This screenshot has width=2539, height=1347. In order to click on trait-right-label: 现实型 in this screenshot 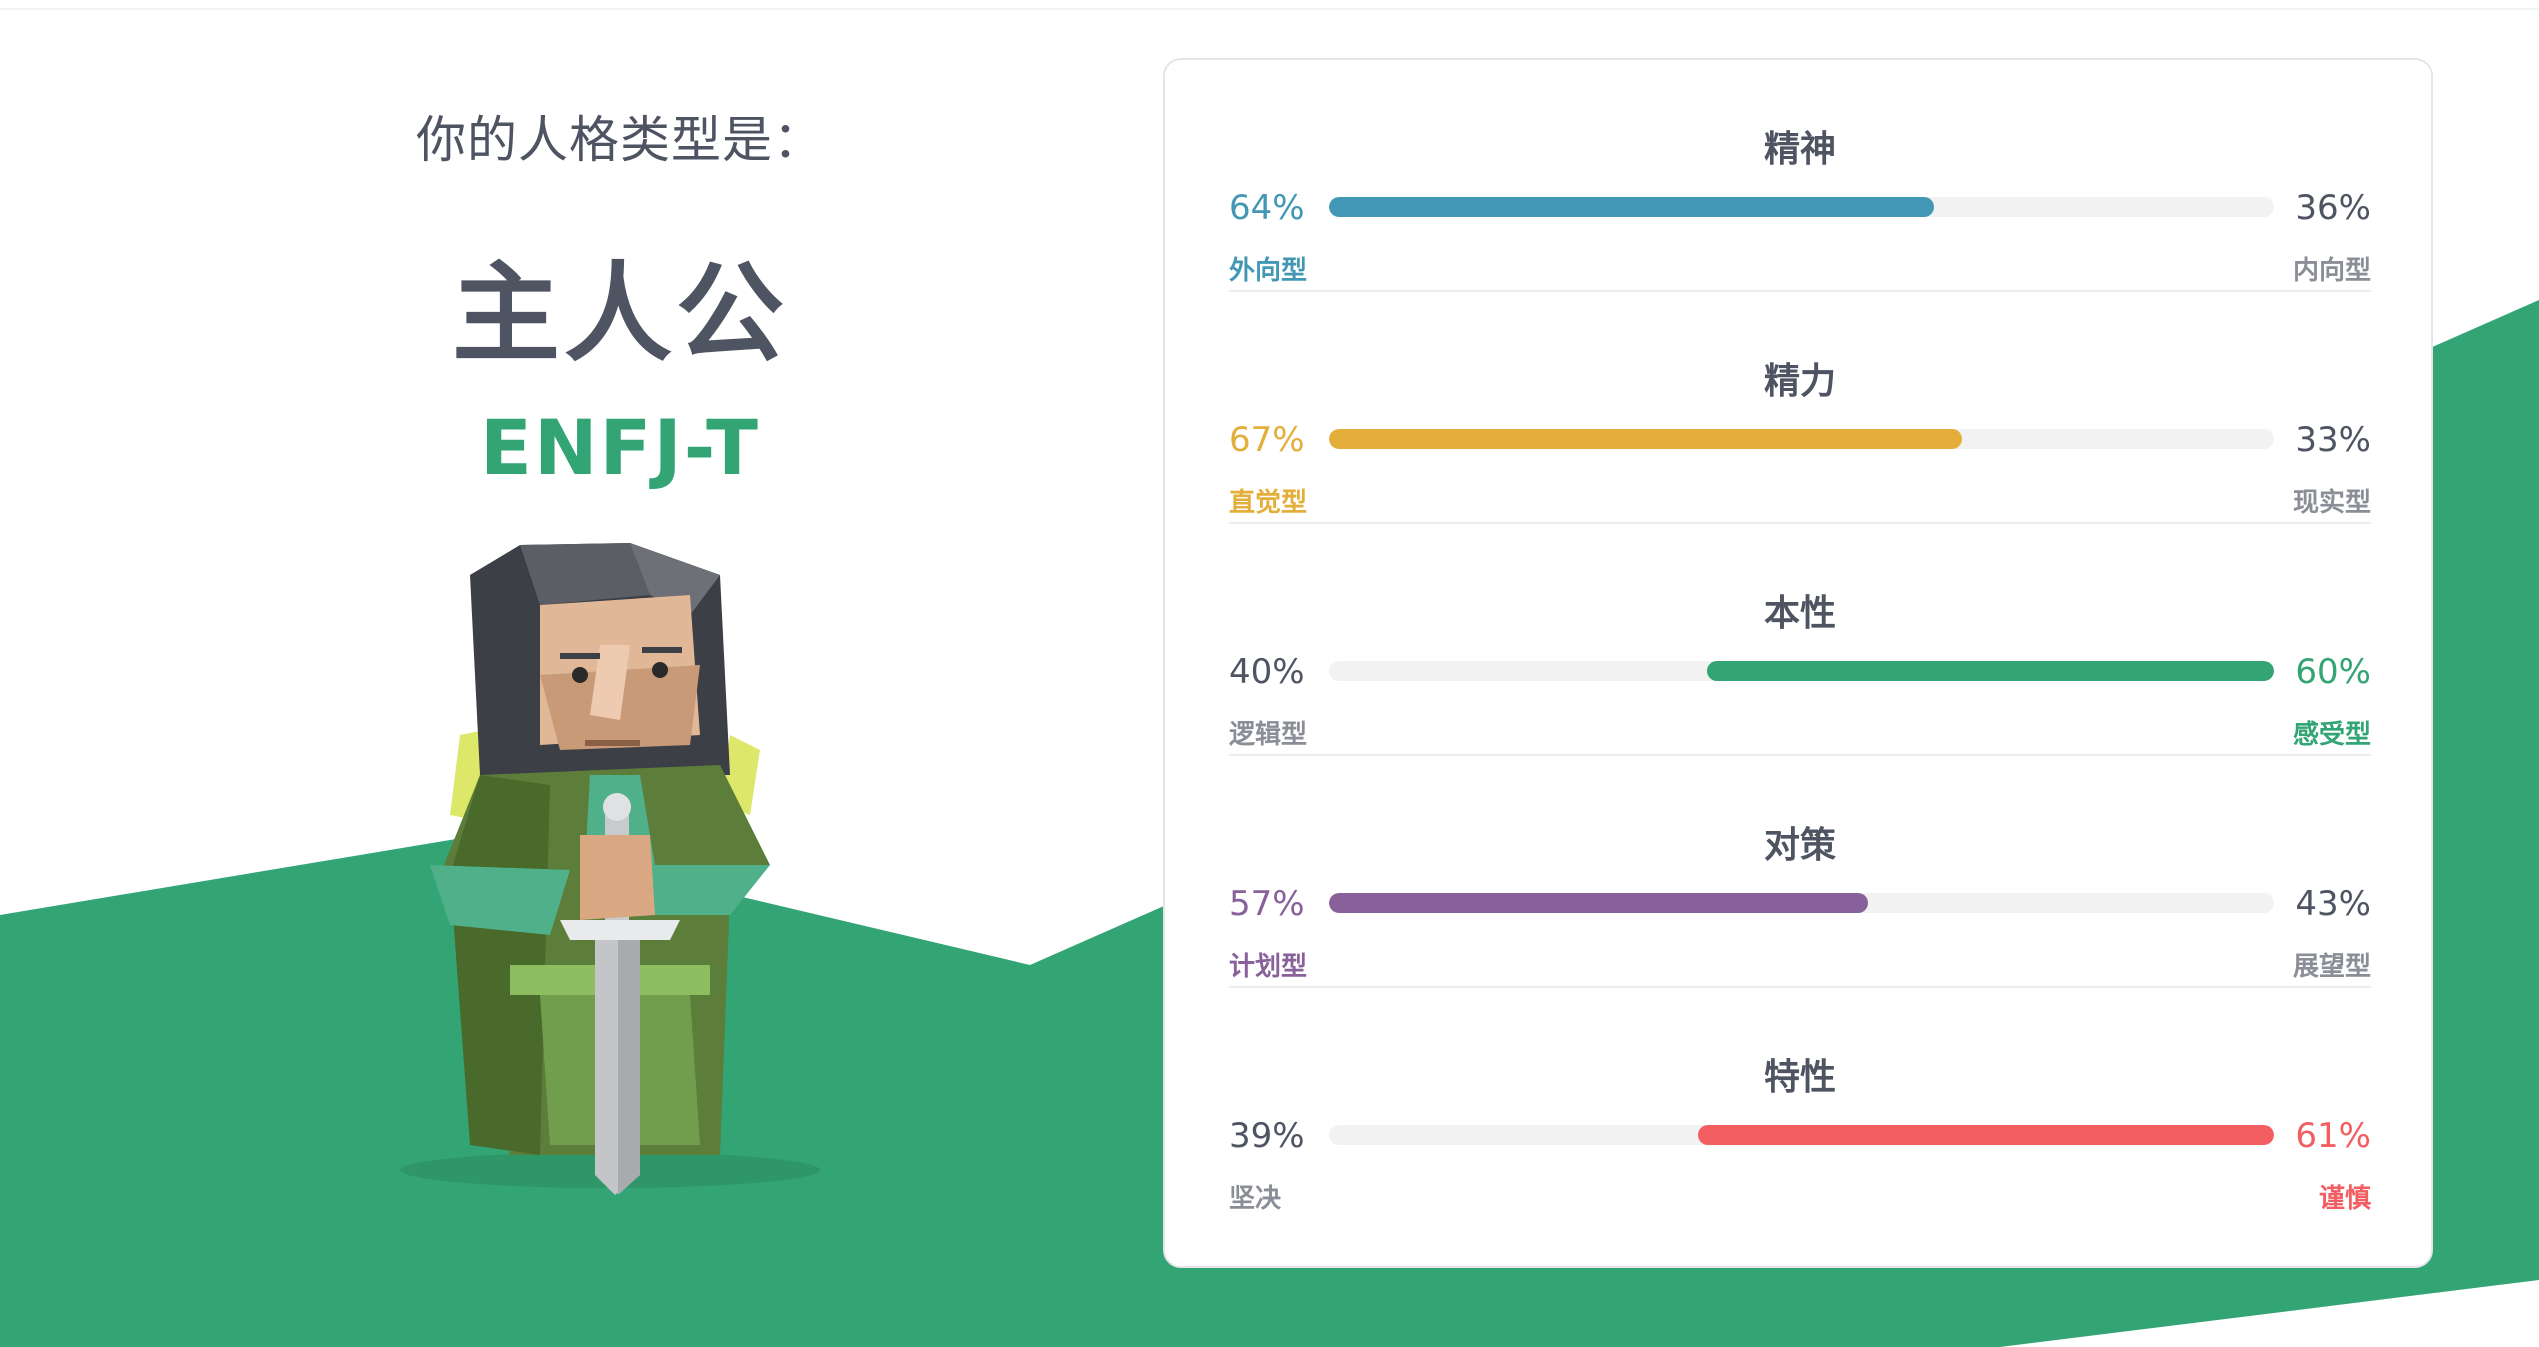, I will do `click(2331, 503)`.